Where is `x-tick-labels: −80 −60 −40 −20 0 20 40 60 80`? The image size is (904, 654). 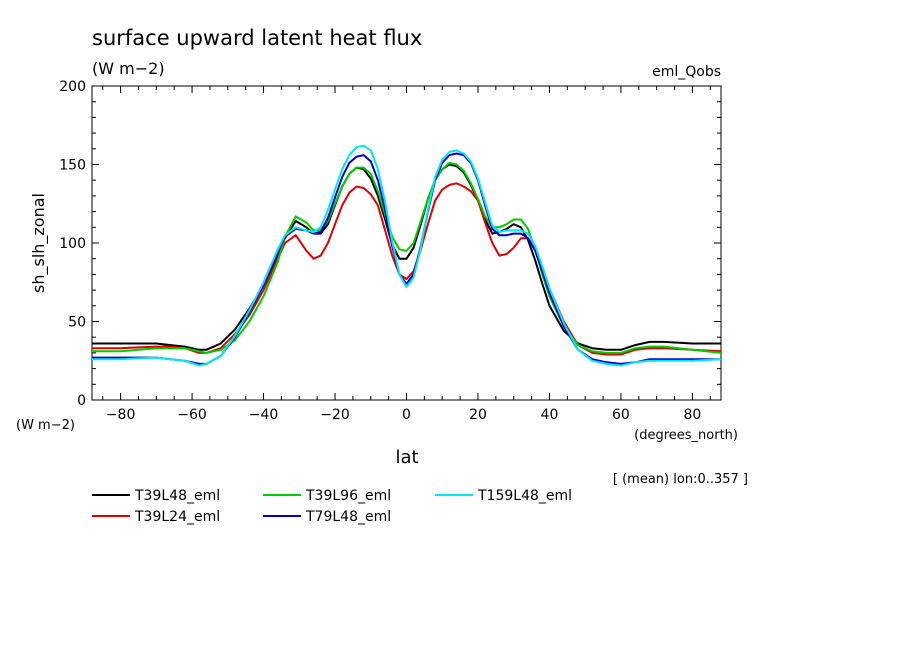
x-tick-labels: −80 −60 −40 −20 0 20 40 60 80 is located at coordinates (404, 415).